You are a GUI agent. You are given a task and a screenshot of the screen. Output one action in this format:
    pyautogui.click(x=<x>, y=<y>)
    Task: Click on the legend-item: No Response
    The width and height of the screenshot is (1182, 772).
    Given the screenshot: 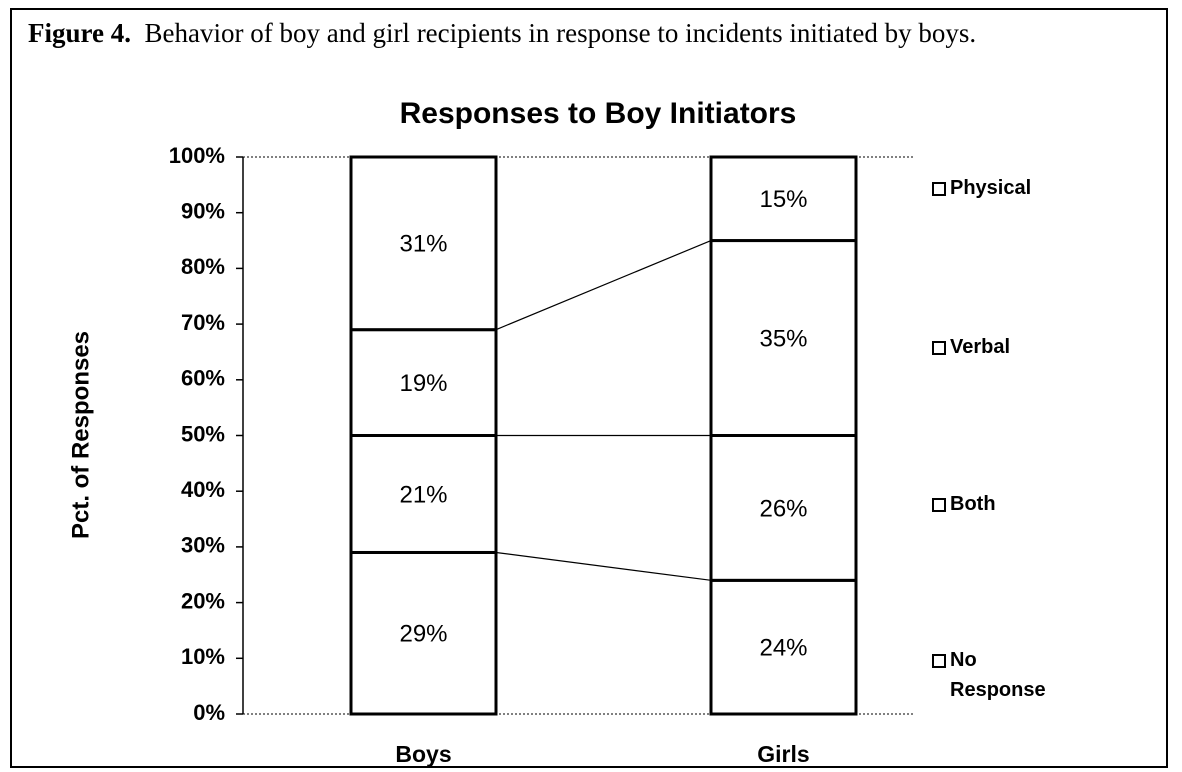 What is the action you would take?
    pyautogui.click(x=1001, y=677)
    